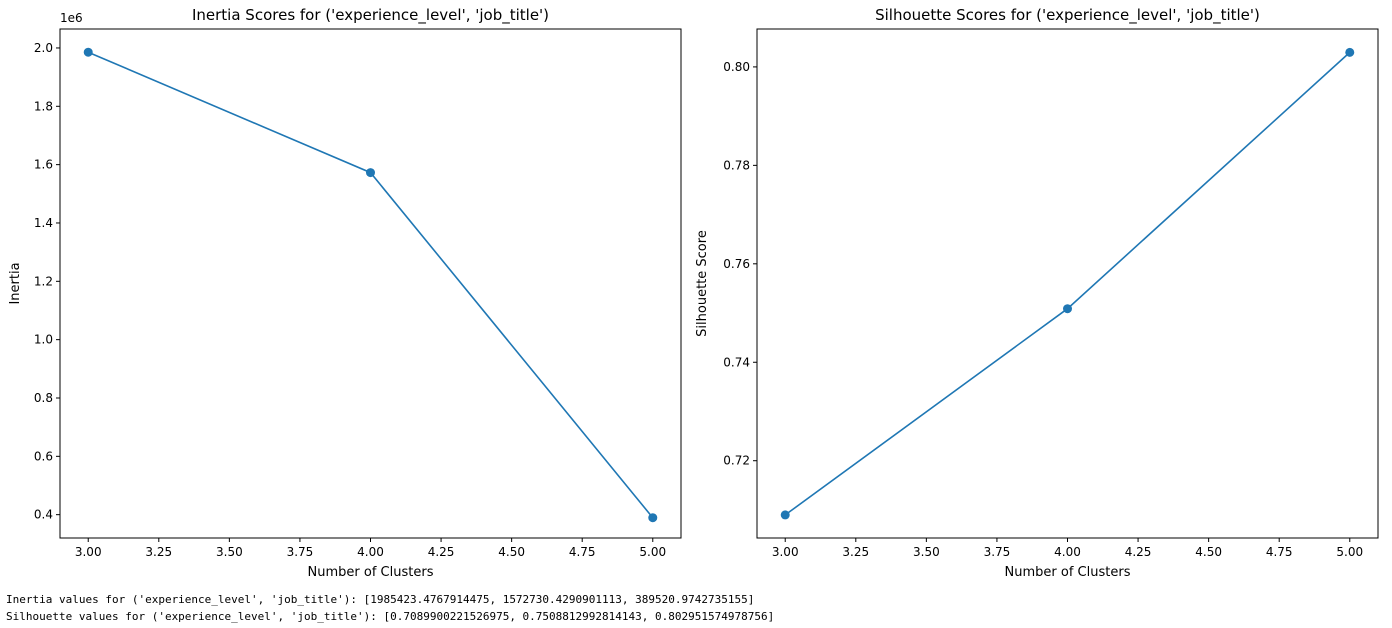 The width and height of the screenshot is (1392, 628). Describe the element at coordinates (736, 264) in the screenshot. I see `silhouette-ytick-label: 0.76` at that location.